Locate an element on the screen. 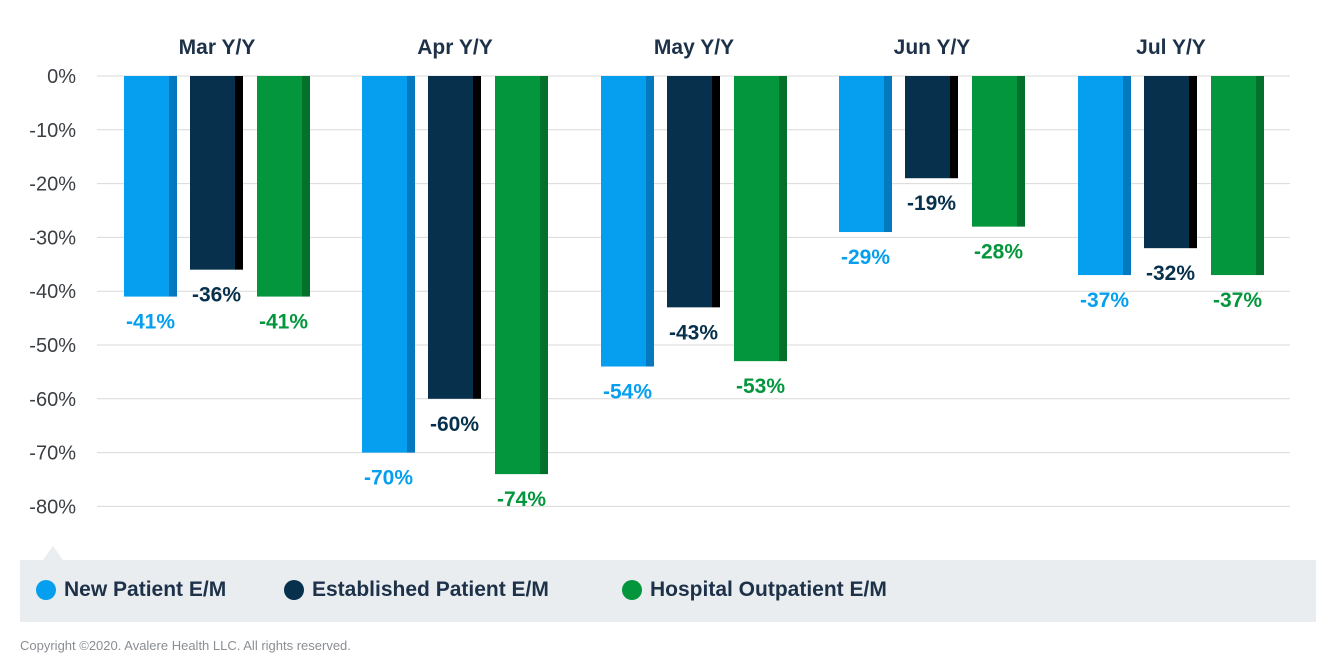 The width and height of the screenshot is (1337, 669). category-label: Mar Y/Y is located at coordinates (217, 47).